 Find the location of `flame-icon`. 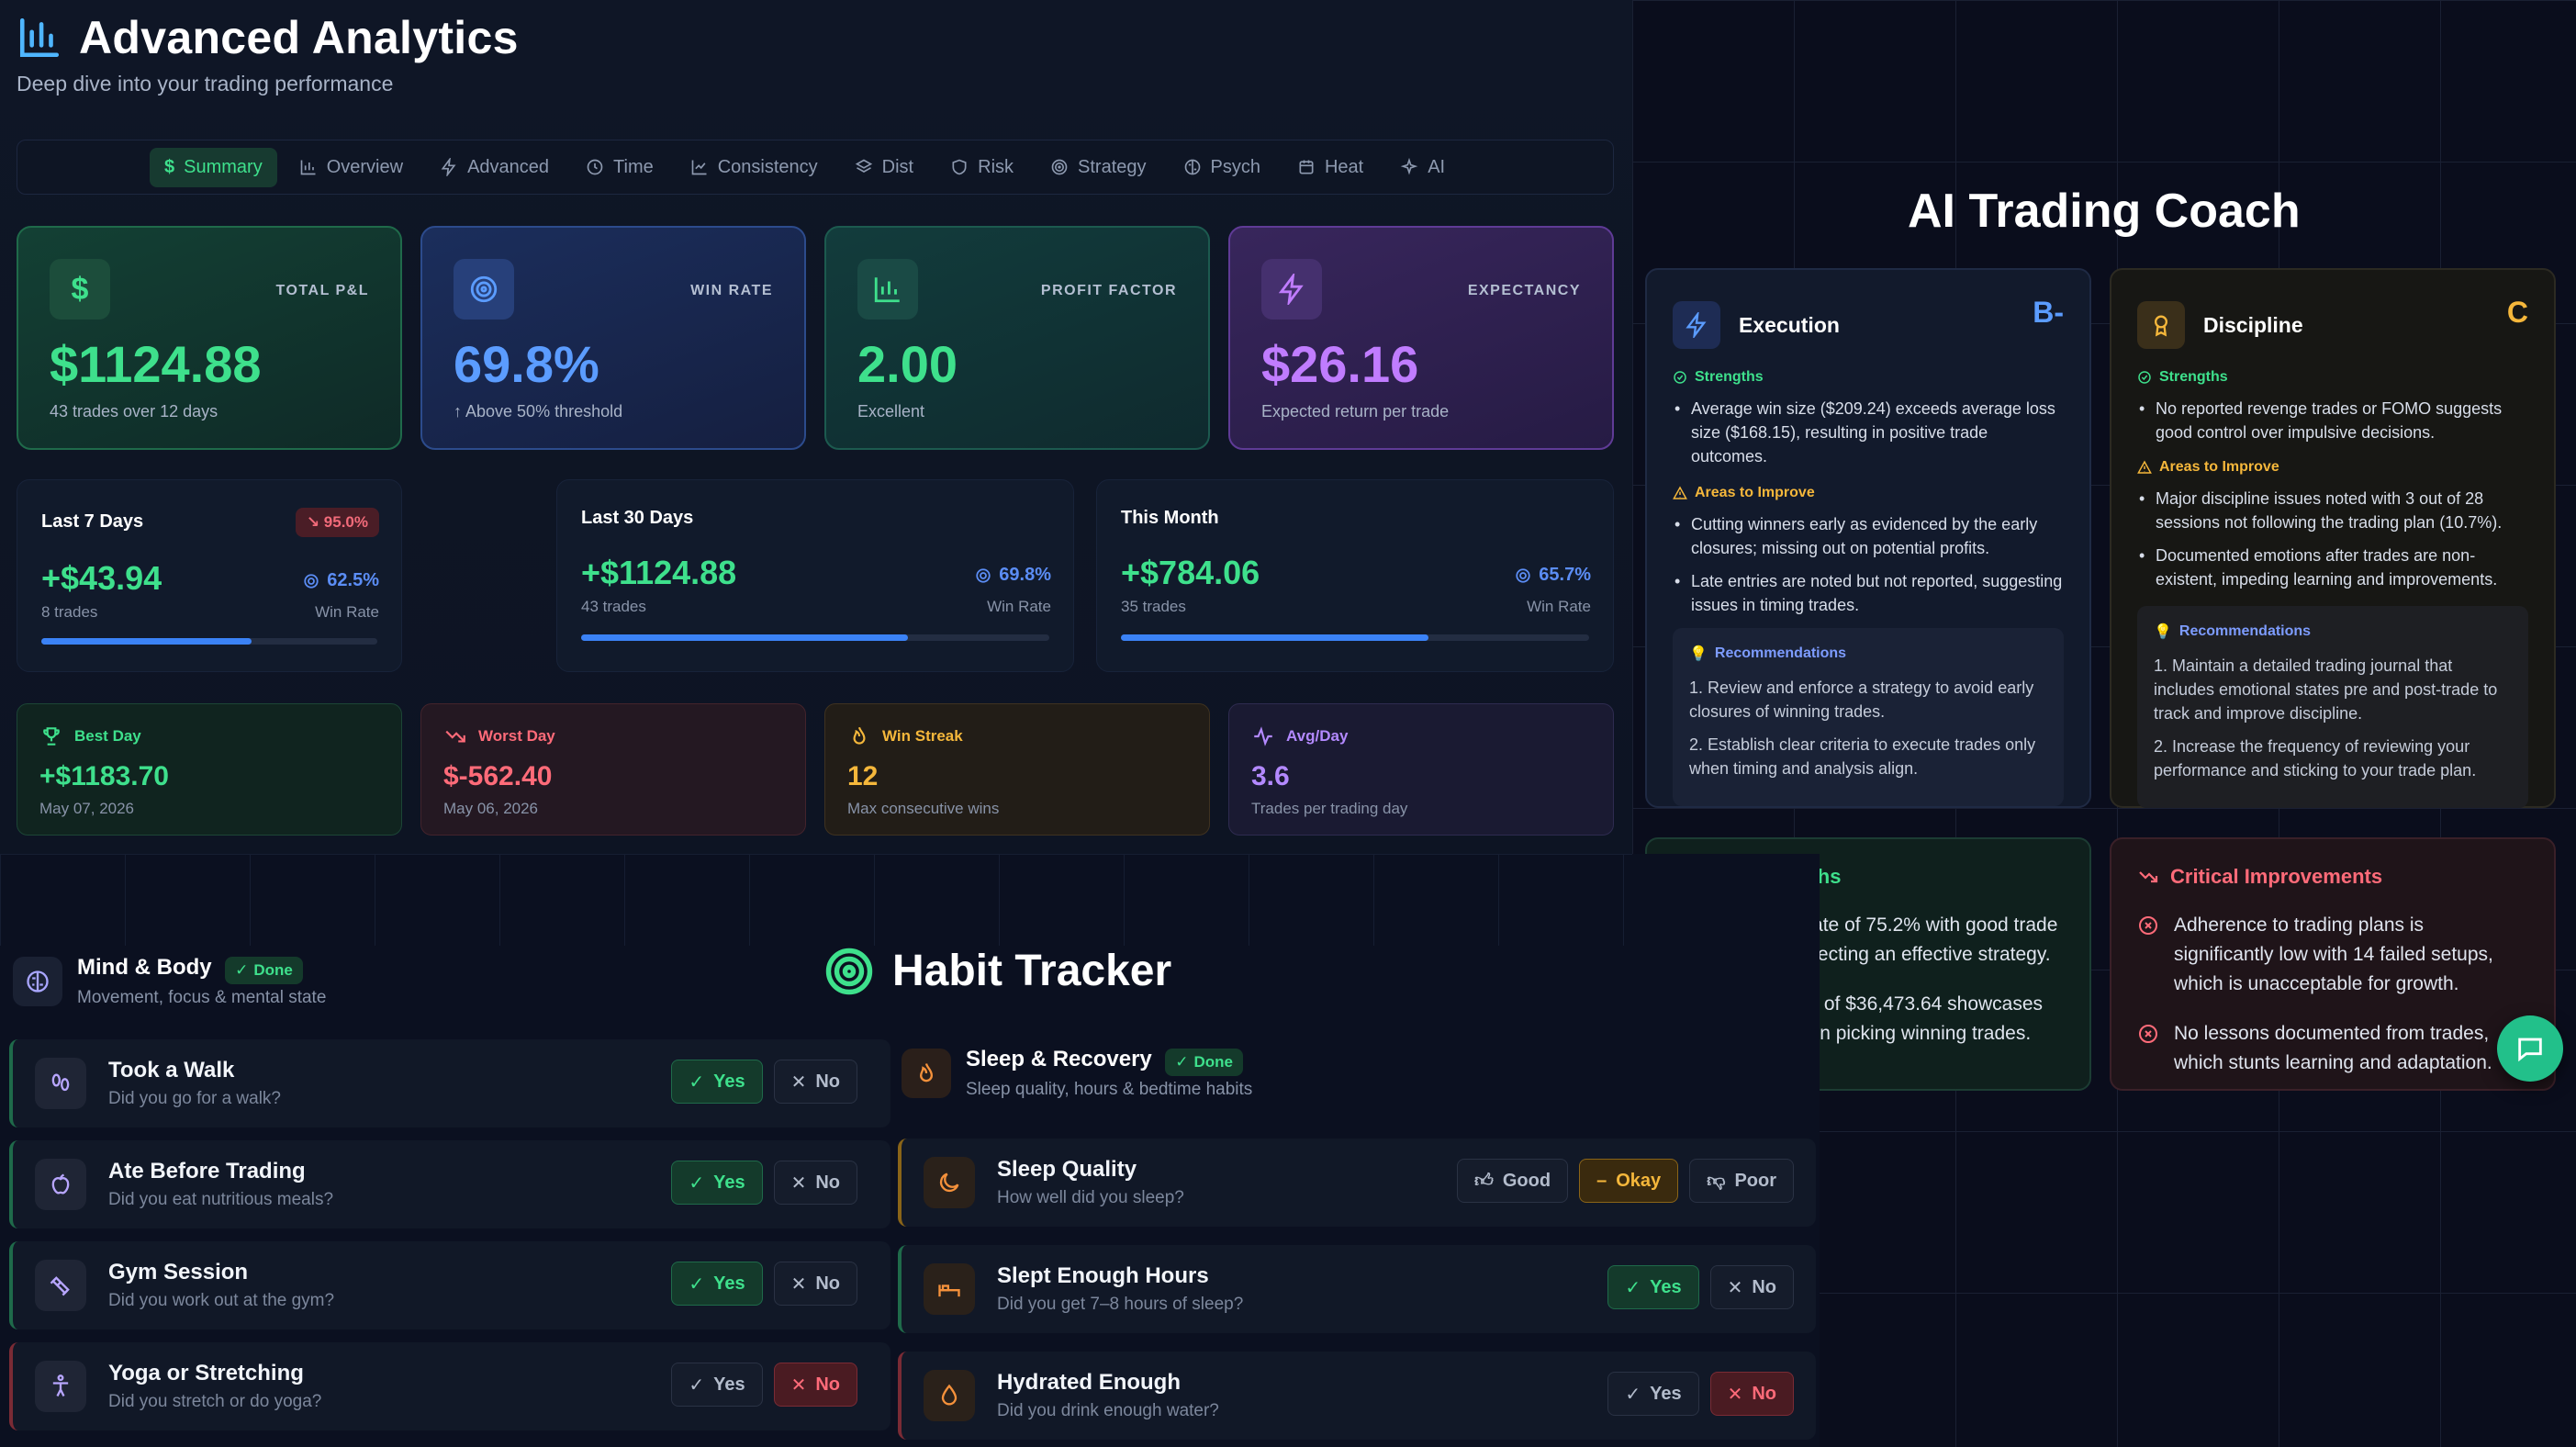

flame-icon is located at coordinates (926, 1072).